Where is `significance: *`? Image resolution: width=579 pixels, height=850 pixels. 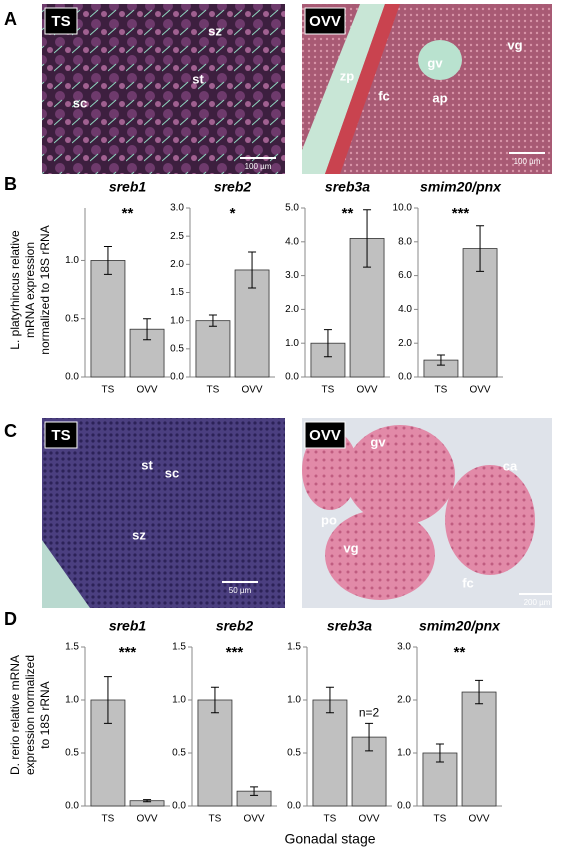 significance: * is located at coordinates (233, 213).